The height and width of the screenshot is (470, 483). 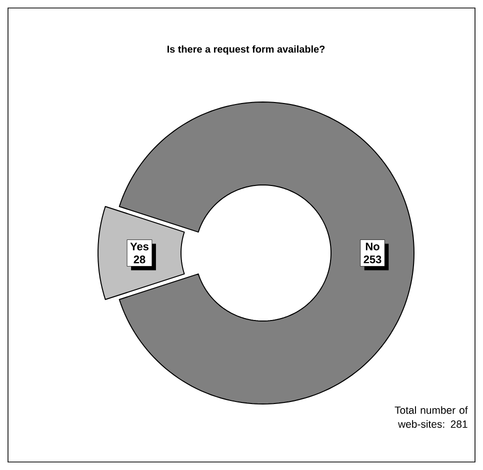 I want to click on data-label: 28, so click(x=140, y=260).